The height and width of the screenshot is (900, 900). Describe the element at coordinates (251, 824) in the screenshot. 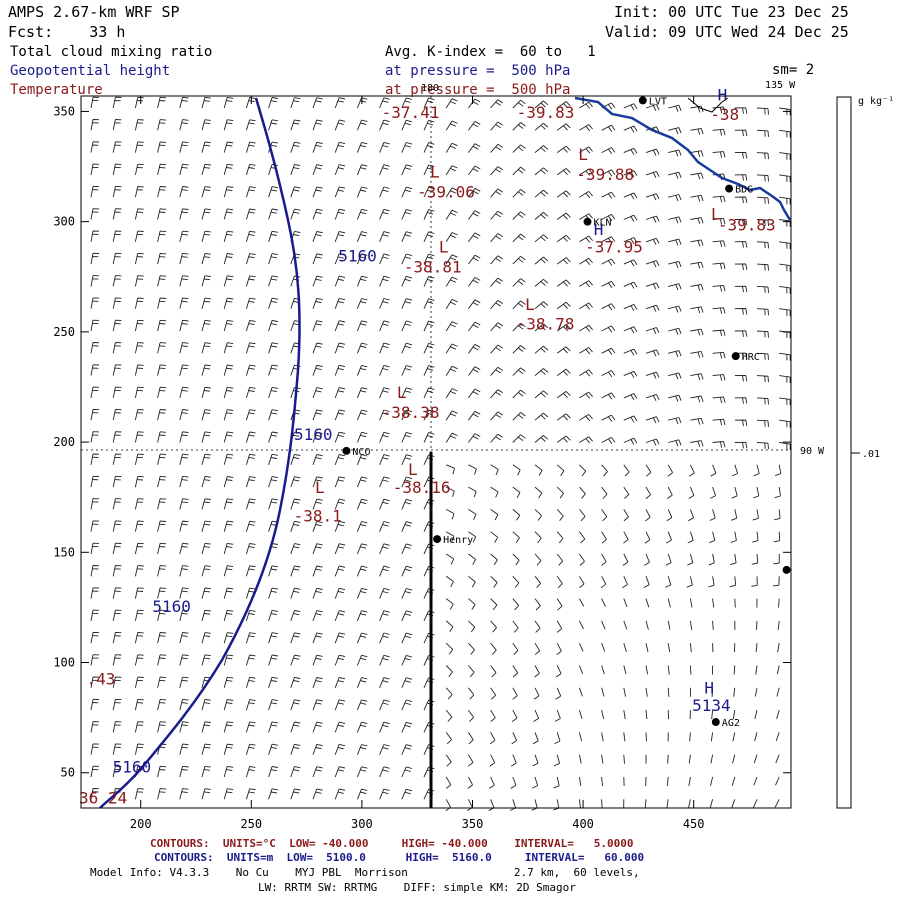

I see `x-tick-label: 250` at that location.